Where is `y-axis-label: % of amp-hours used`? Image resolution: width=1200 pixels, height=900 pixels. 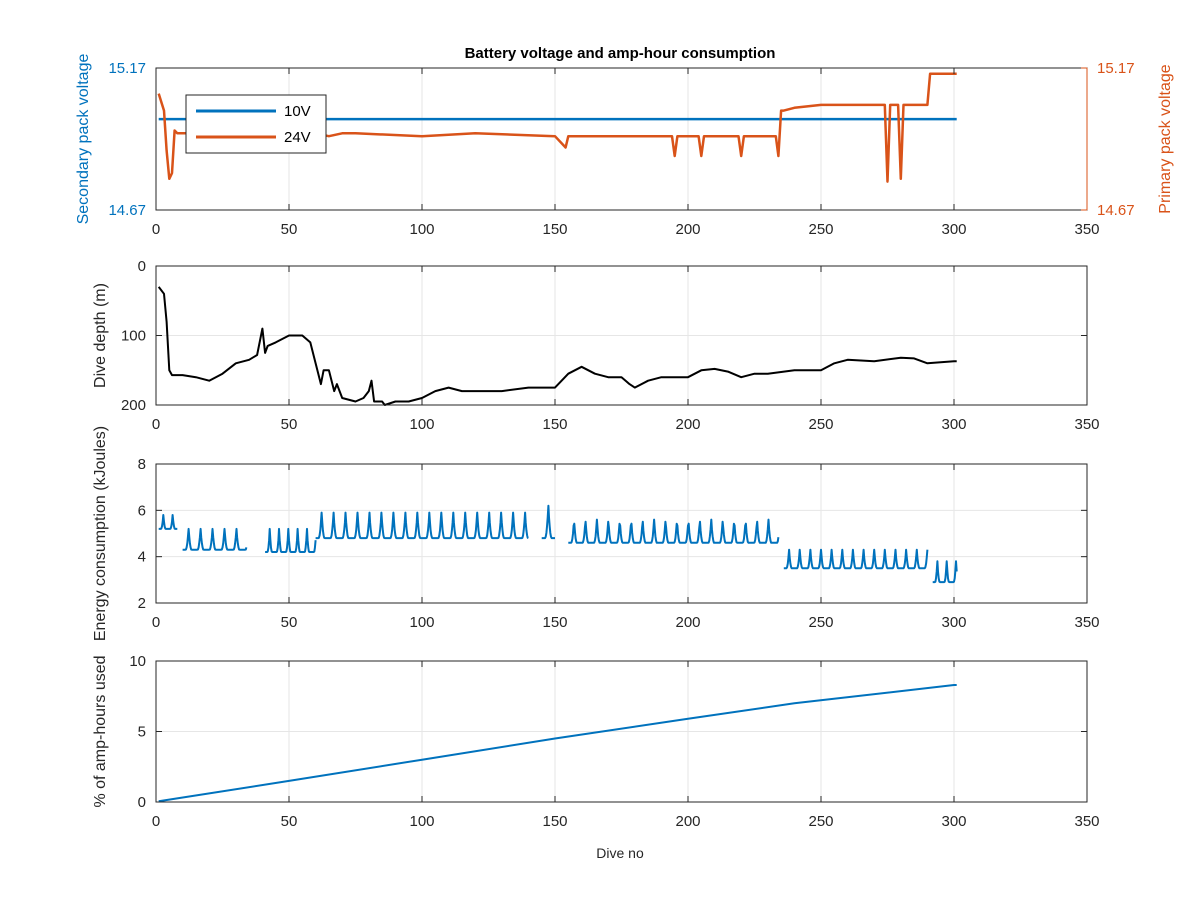 y-axis-label: % of amp-hours used is located at coordinates (100, 731).